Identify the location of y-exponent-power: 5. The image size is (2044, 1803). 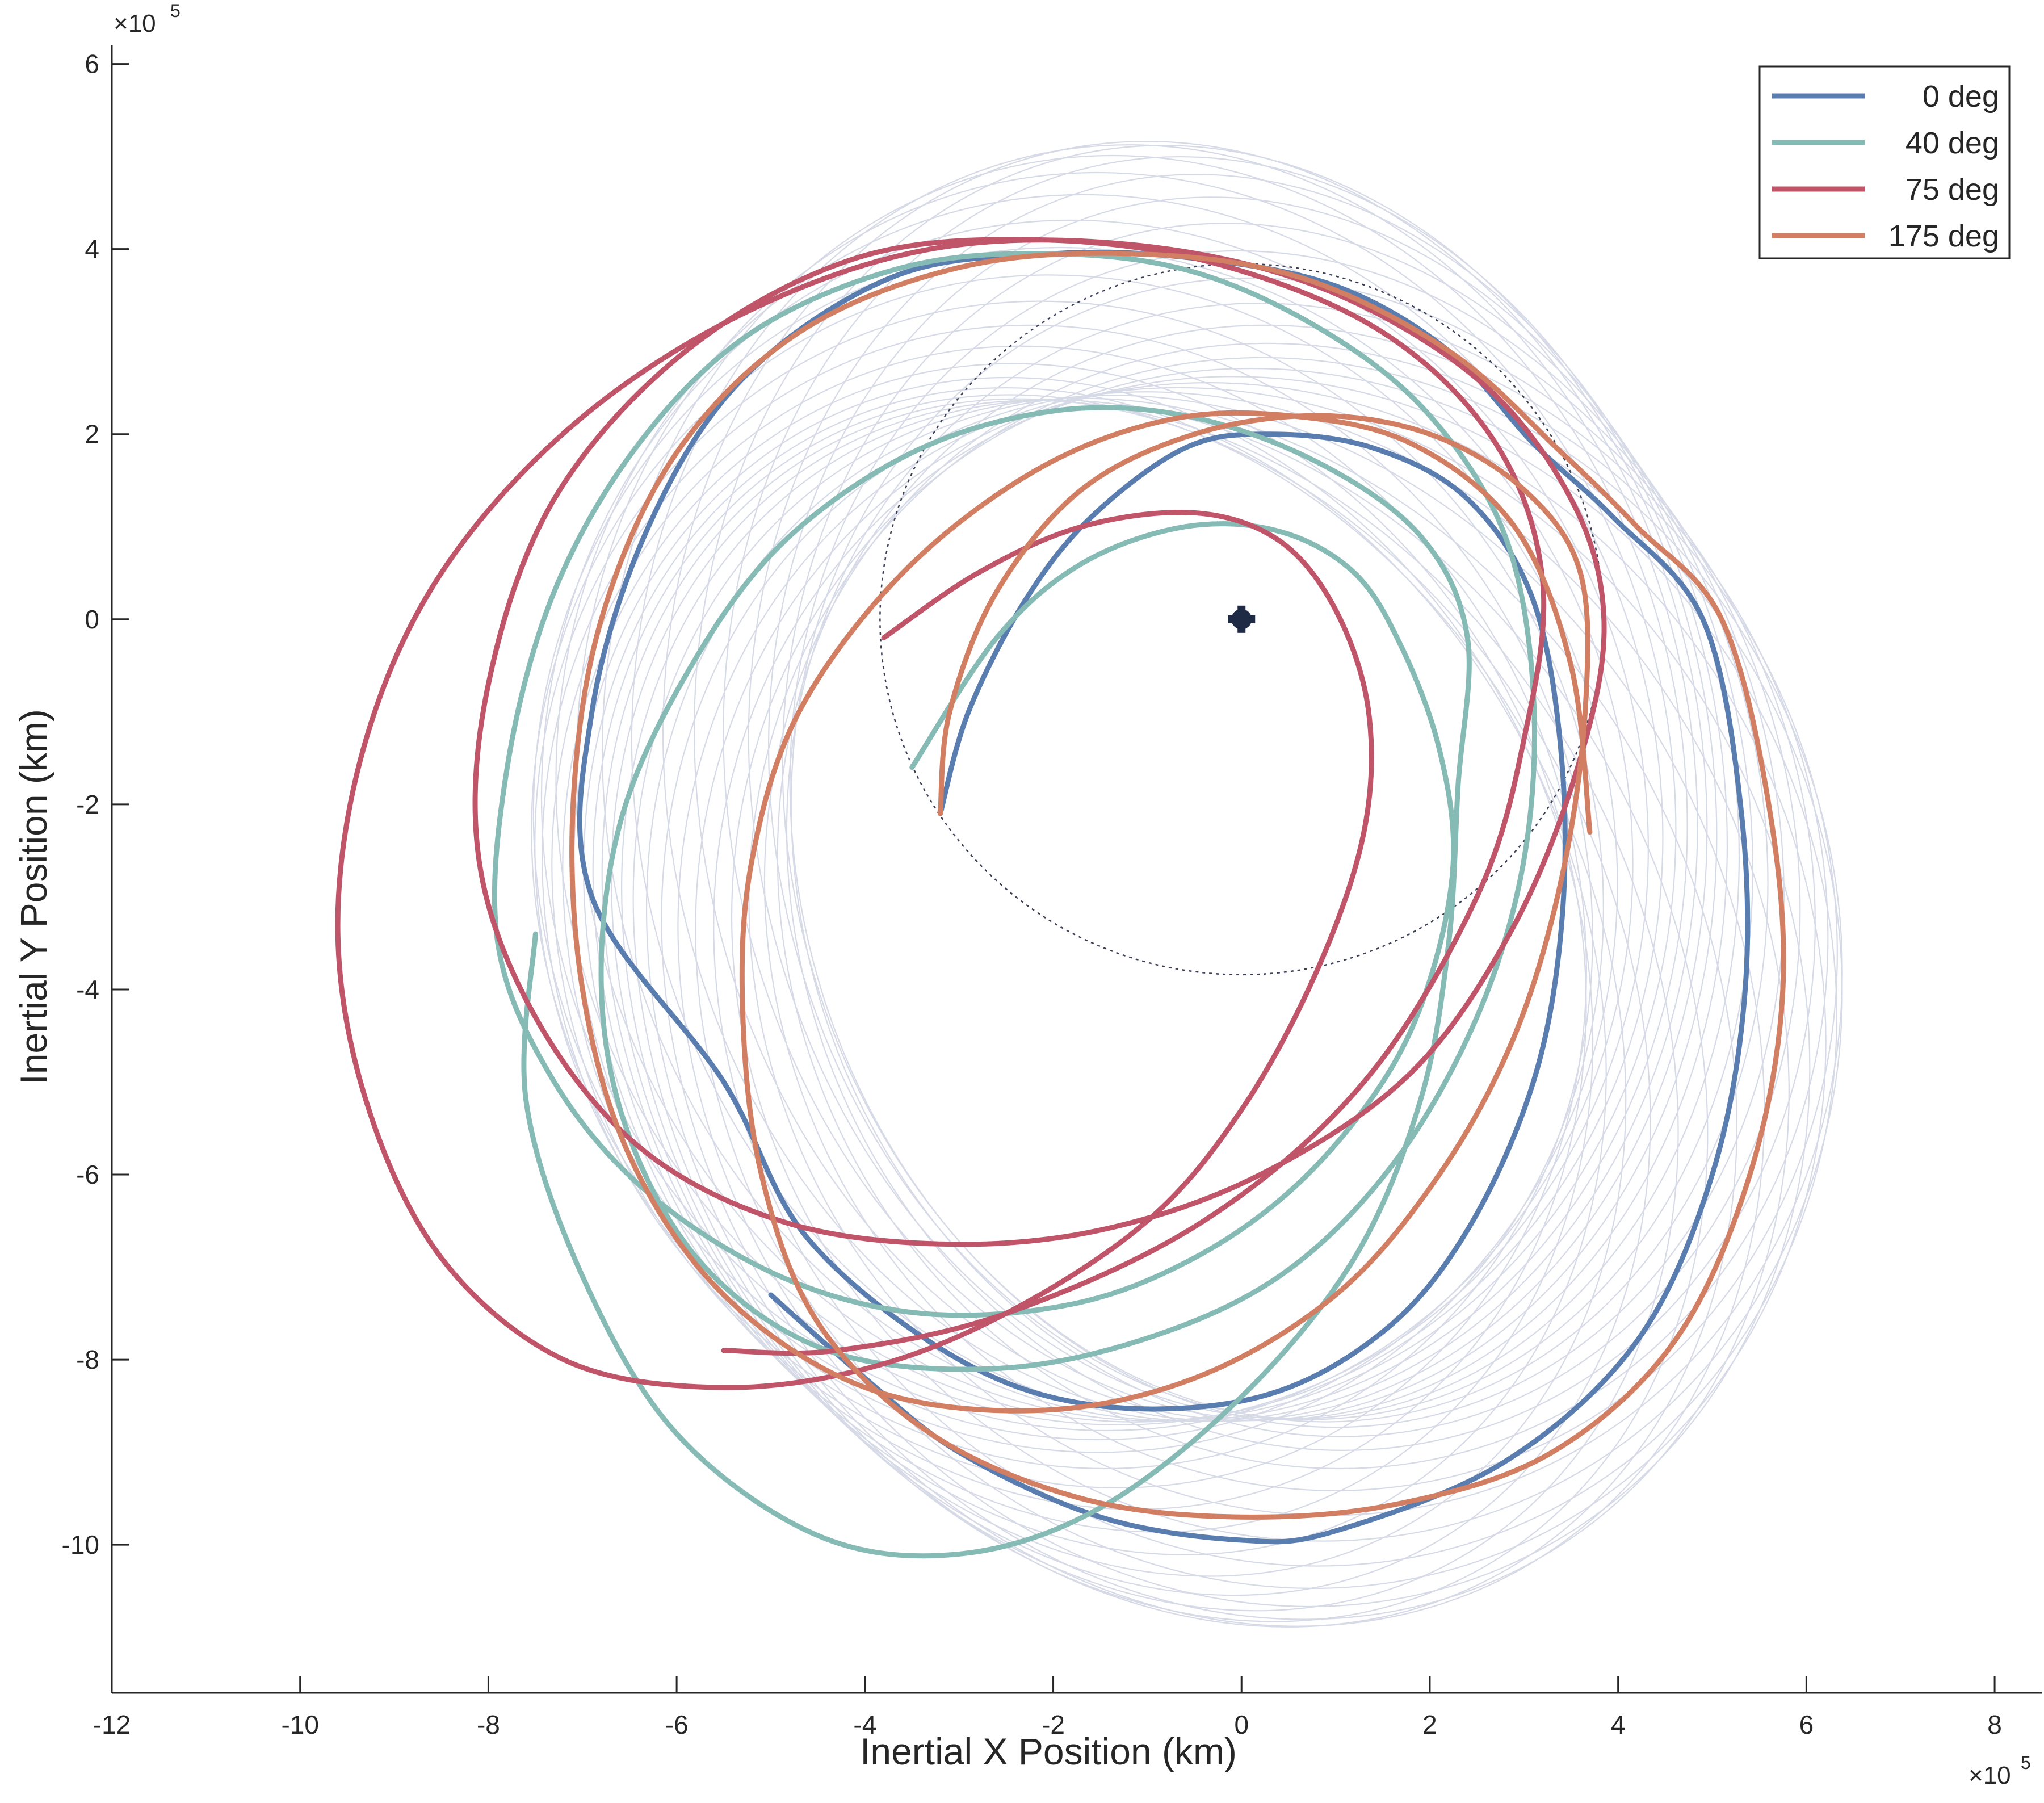
(176, 11).